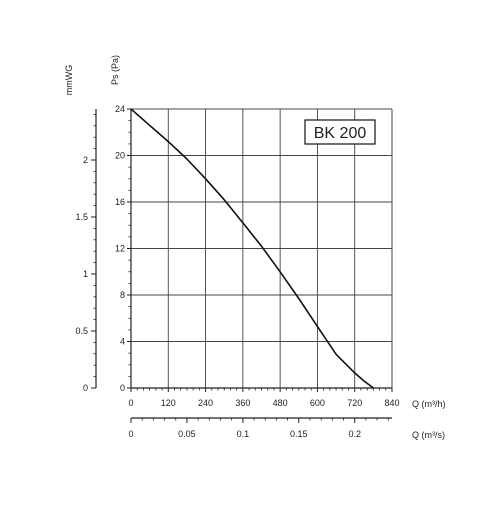 Image resolution: width=500 pixels, height=505 pixels. What do you see at coordinates (130, 403) in the screenshot?
I see `x-tick-label: 0` at bounding box center [130, 403].